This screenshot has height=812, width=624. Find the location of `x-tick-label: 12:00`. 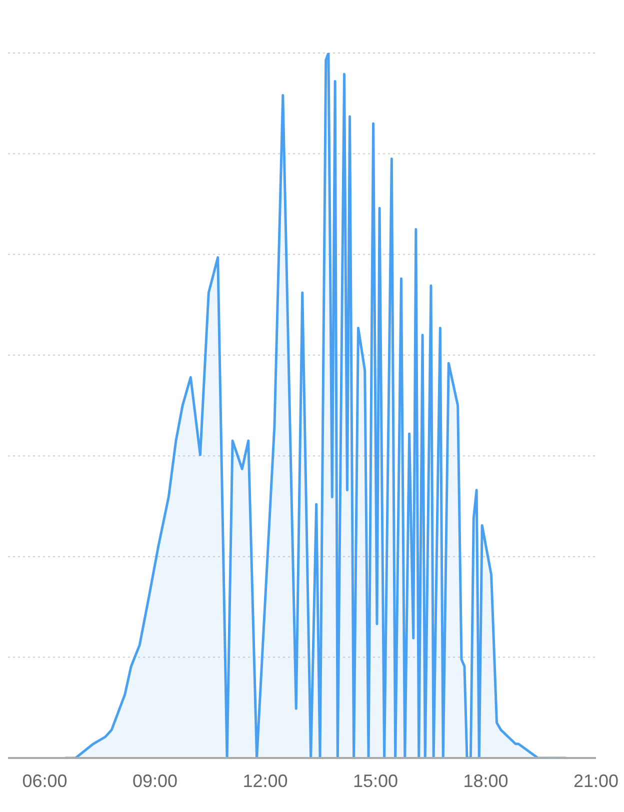

x-tick-label: 12:00 is located at coordinates (265, 780).